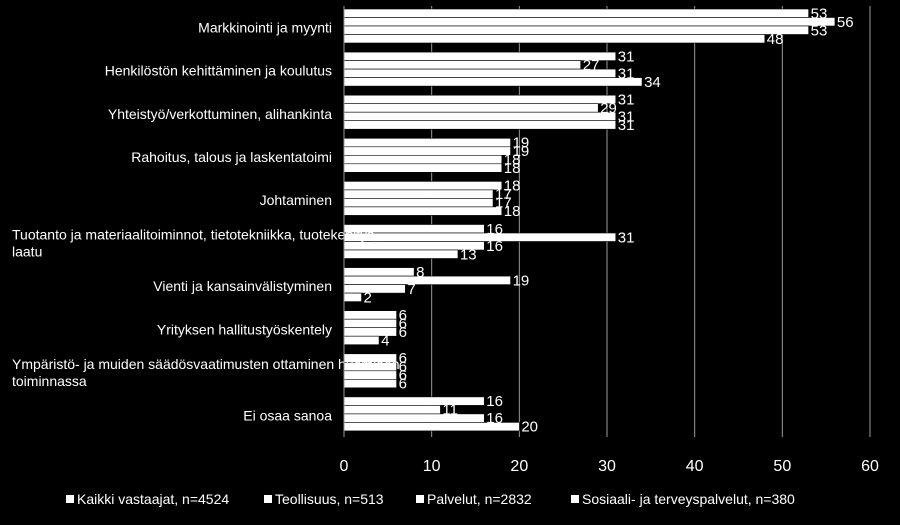  Describe the element at coordinates (626, 125) in the screenshot. I see `value-label-4-3: 31` at that location.